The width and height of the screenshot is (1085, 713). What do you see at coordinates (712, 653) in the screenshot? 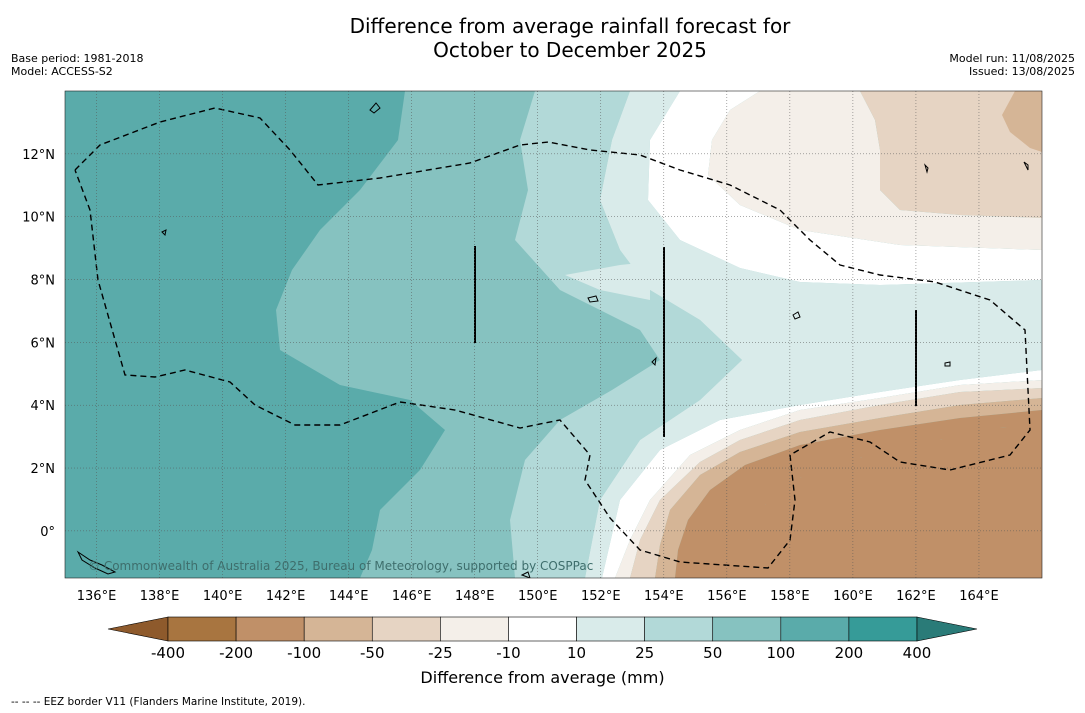
I see `colorbar-tick-label: 50` at bounding box center [712, 653].